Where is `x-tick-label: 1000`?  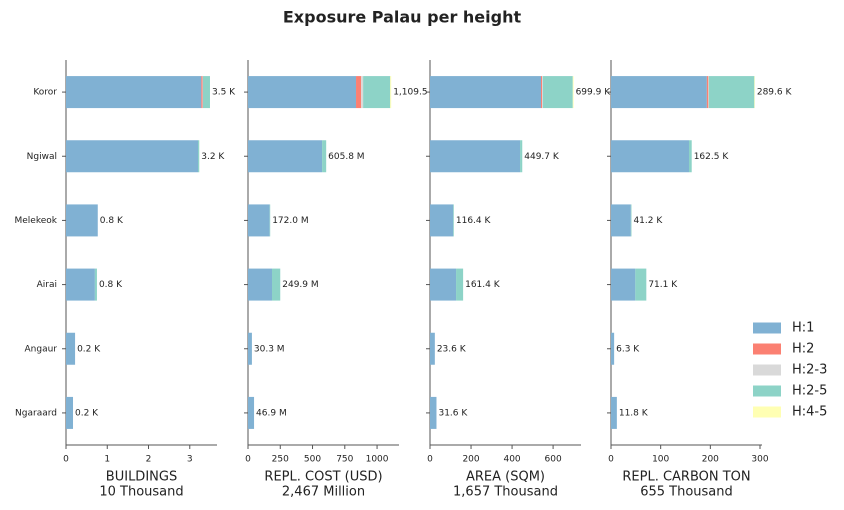 x-tick-label: 1000 is located at coordinates (377, 460).